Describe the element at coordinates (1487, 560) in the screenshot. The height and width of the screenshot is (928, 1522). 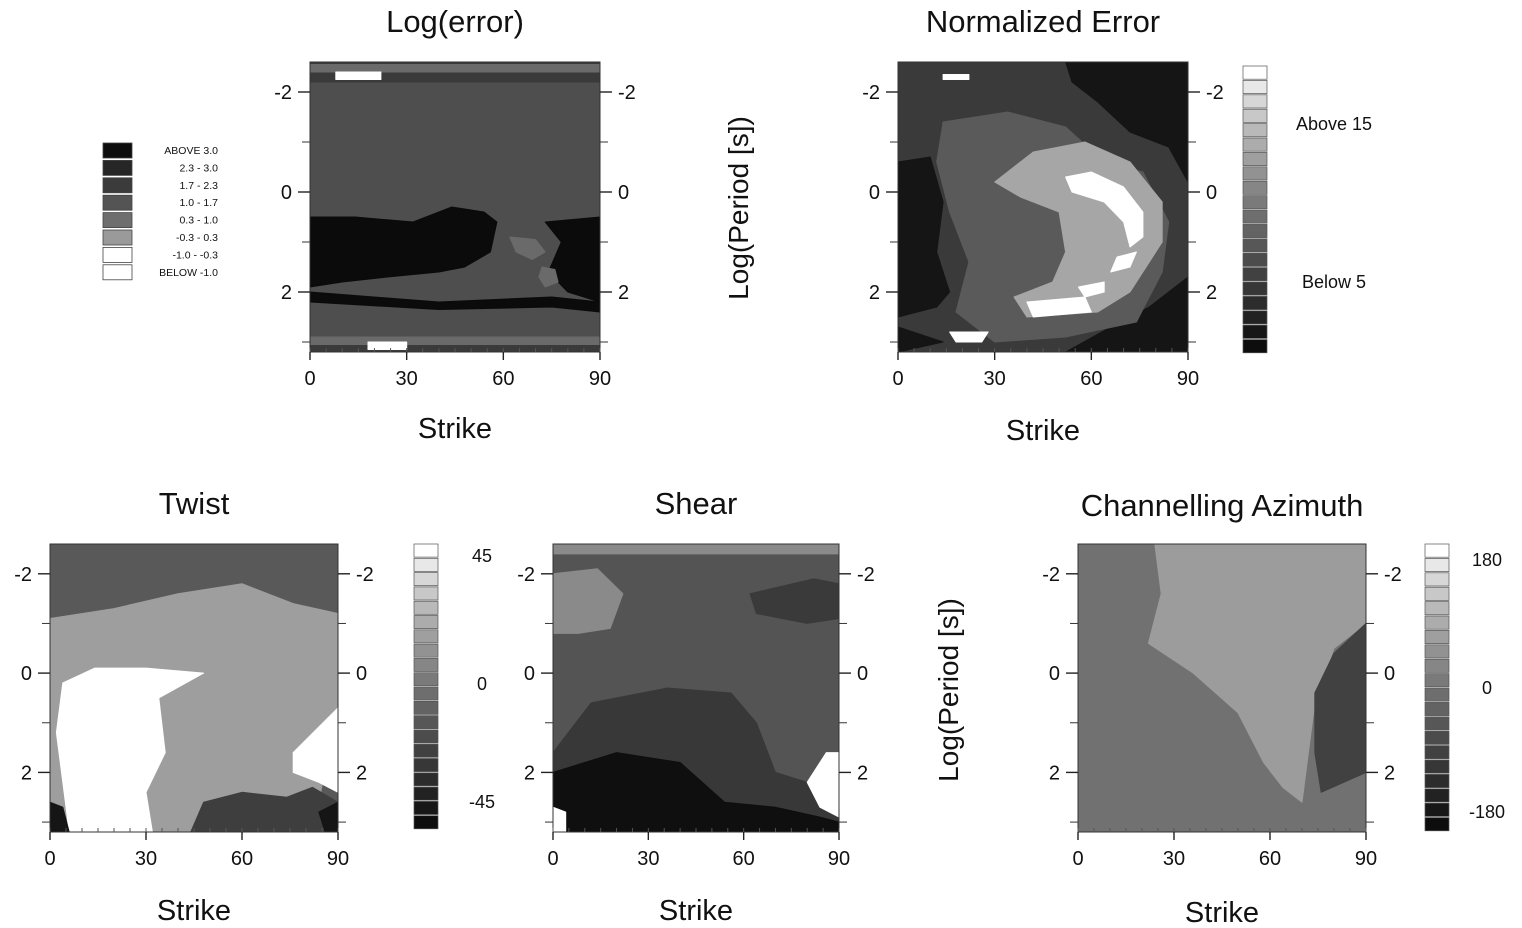
I see `colorbar-label: 180` at that location.